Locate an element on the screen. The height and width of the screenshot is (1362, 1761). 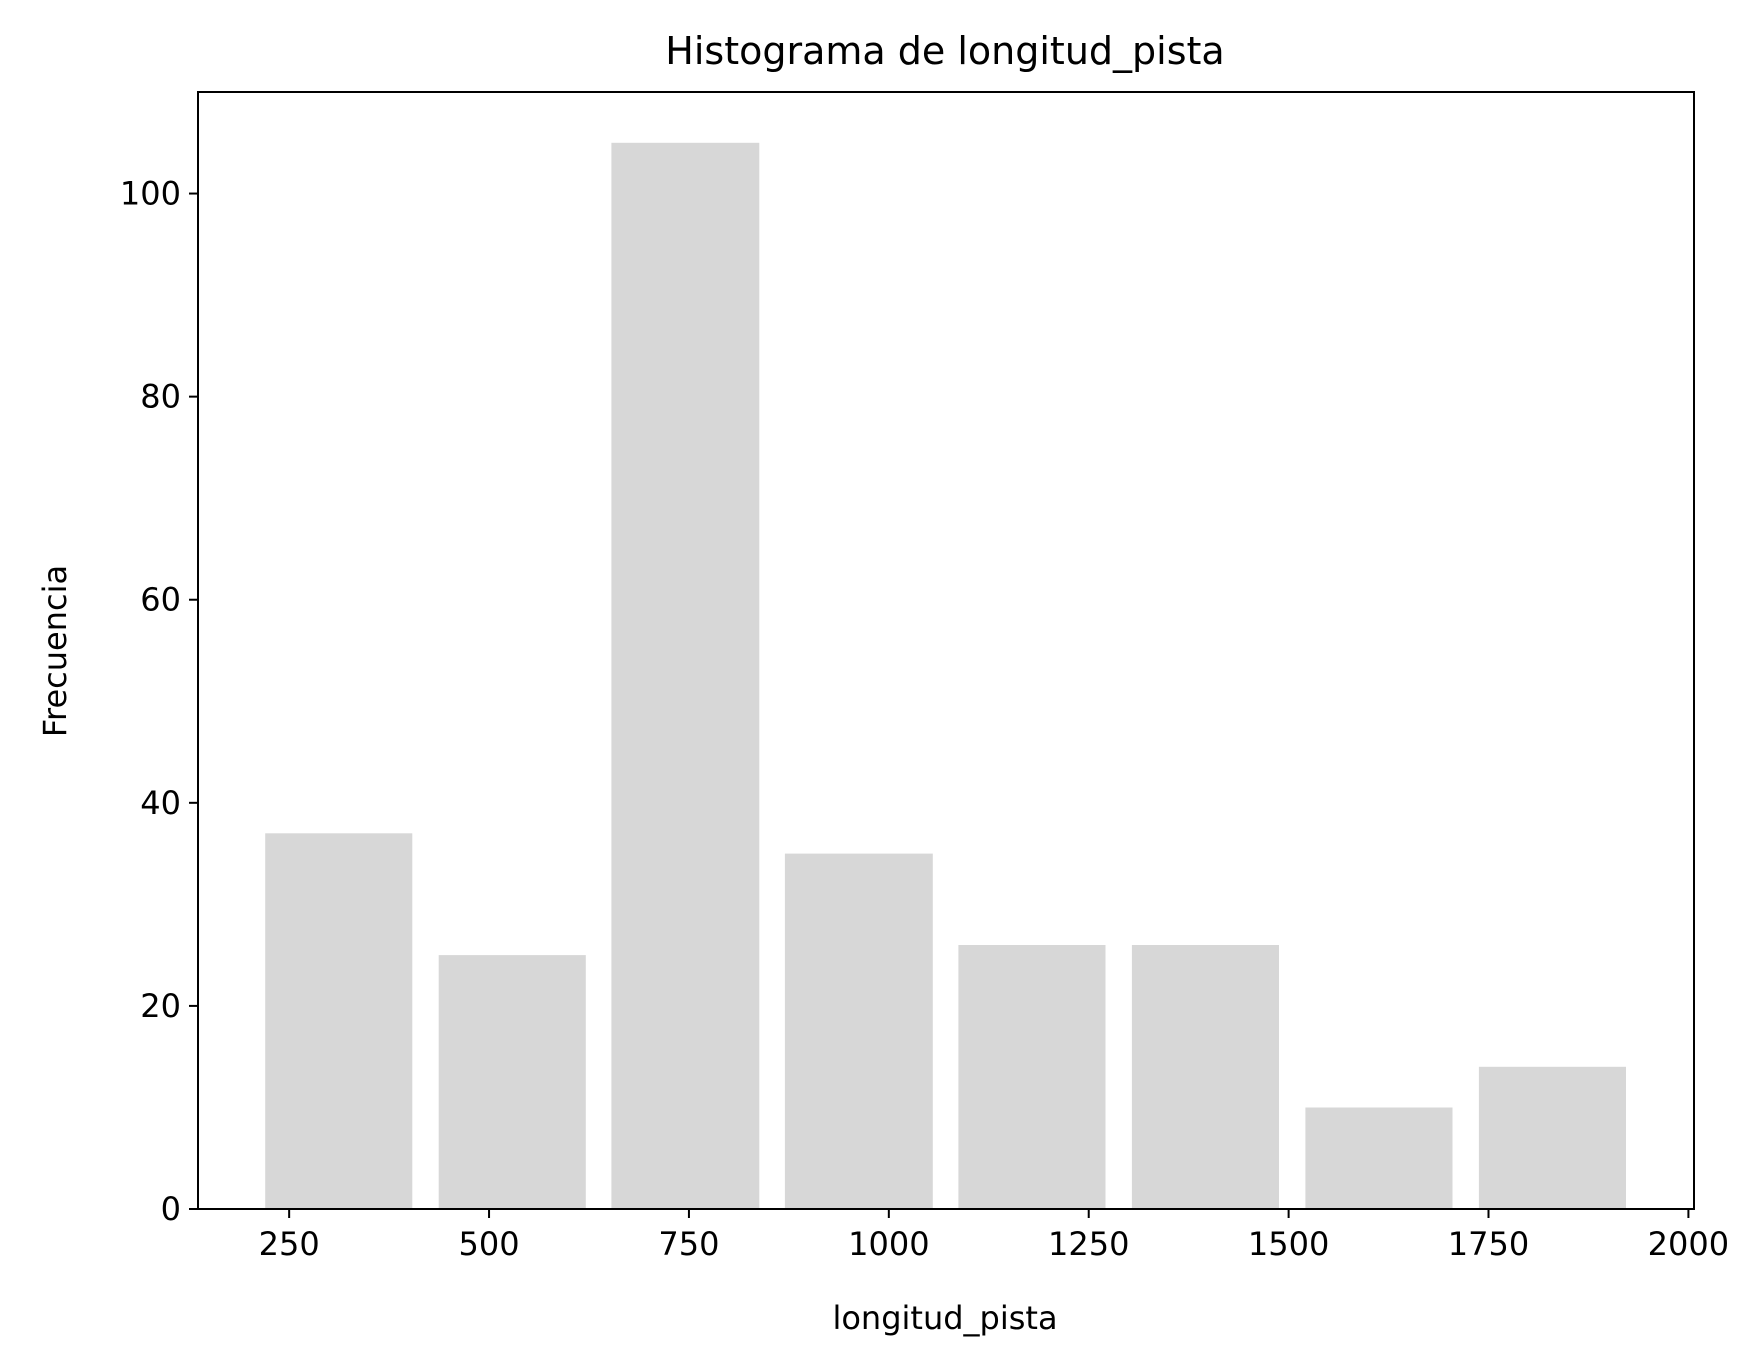
y-tick-label: 40 is located at coordinates (160, 803).